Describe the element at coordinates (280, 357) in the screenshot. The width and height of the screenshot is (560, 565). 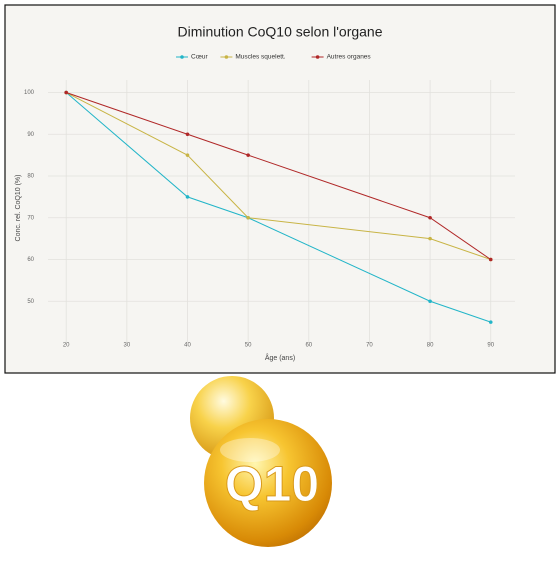
I see `x-axis-label: Âge (ans)` at that location.